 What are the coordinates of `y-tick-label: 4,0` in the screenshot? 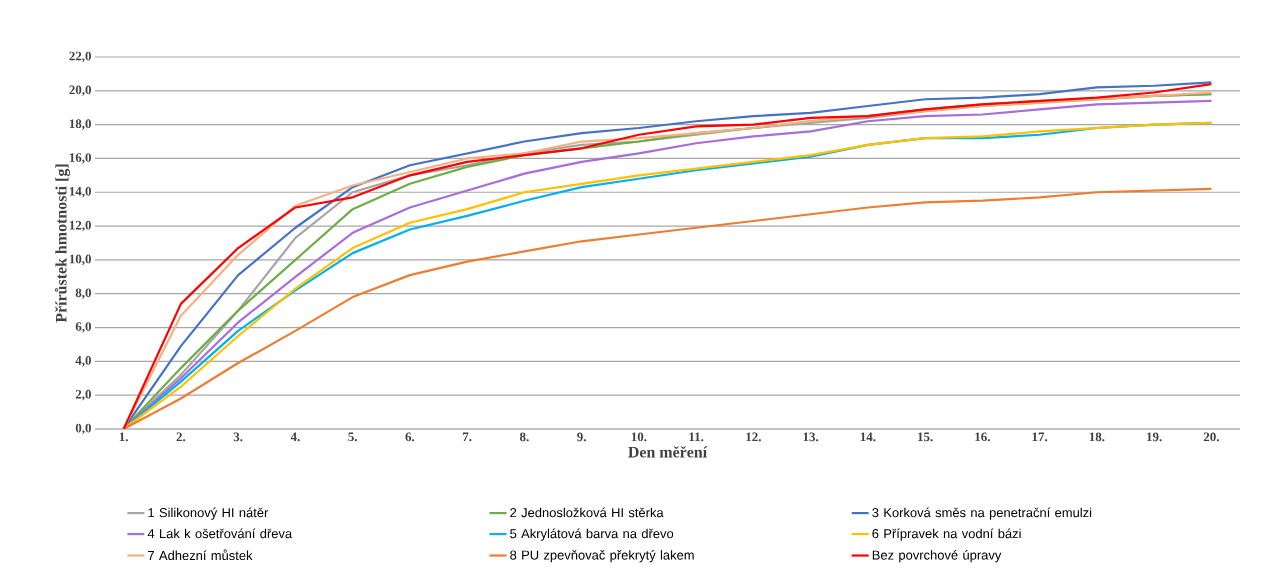 It's located at (83, 361).